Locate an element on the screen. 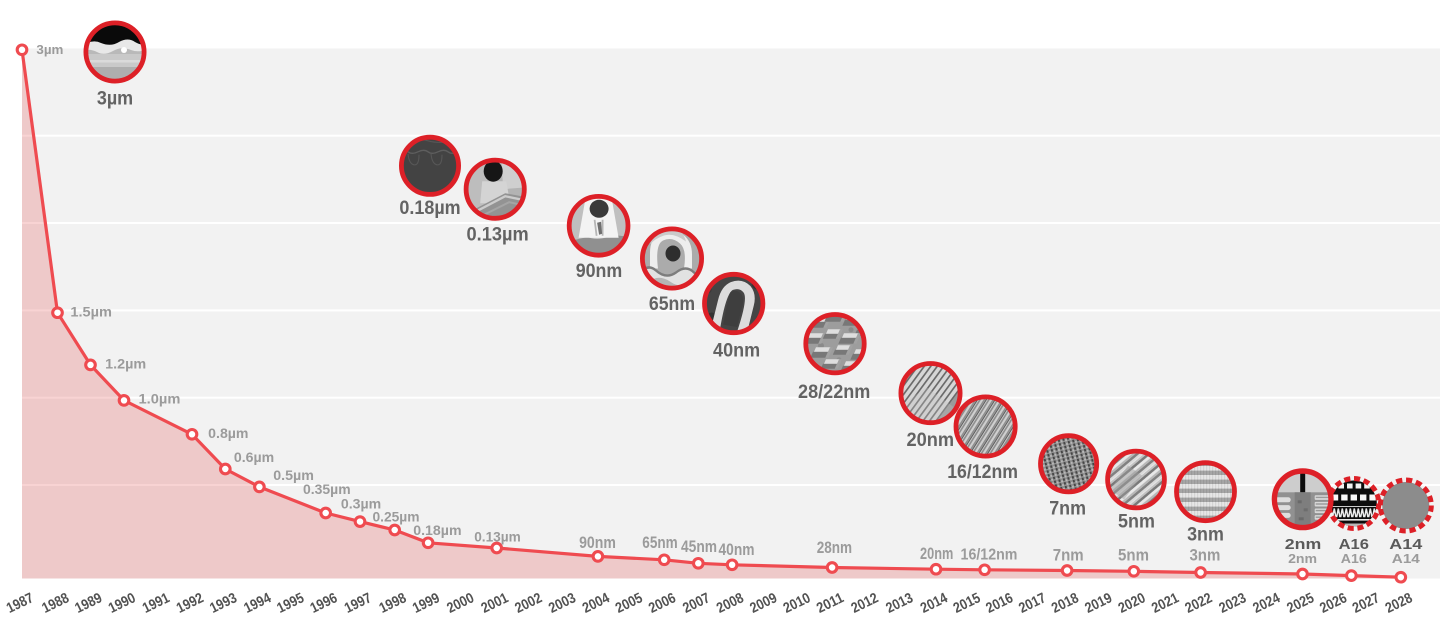 The image size is (1440, 631). svg-text: 28/22nm is located at coordinates (834, 392).